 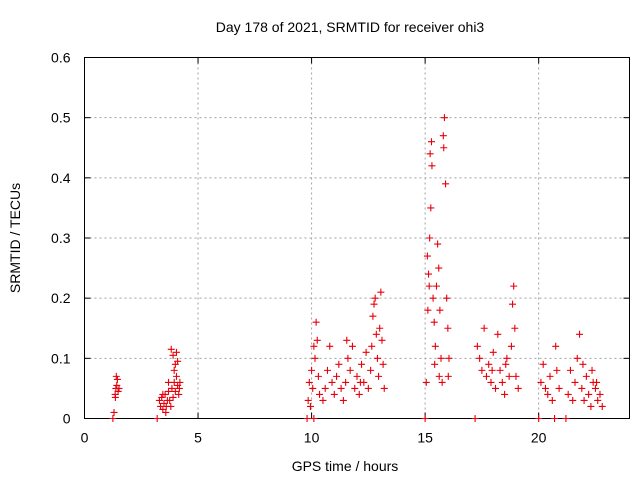 I want to click on x-tick-label: 20, so click(x=539, y=438).